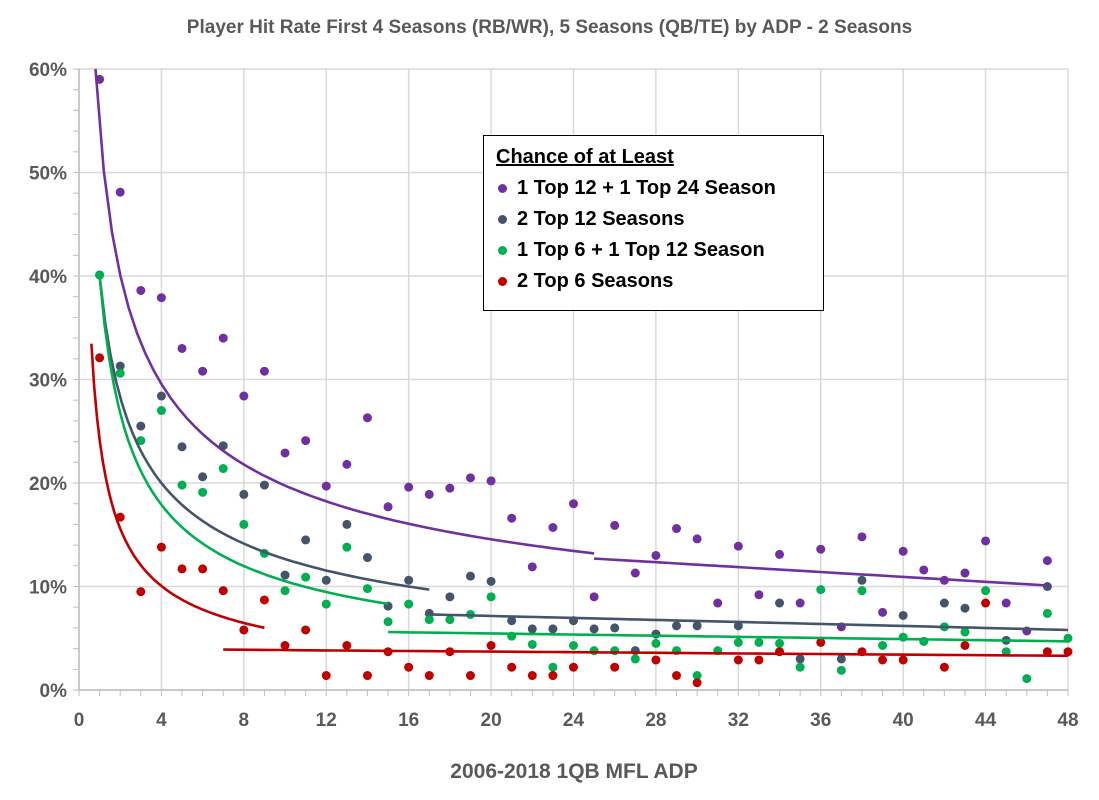  Describe the element at coordinates (986, 720) in the screenshot. I see `x-tick-label: 44` at that location.